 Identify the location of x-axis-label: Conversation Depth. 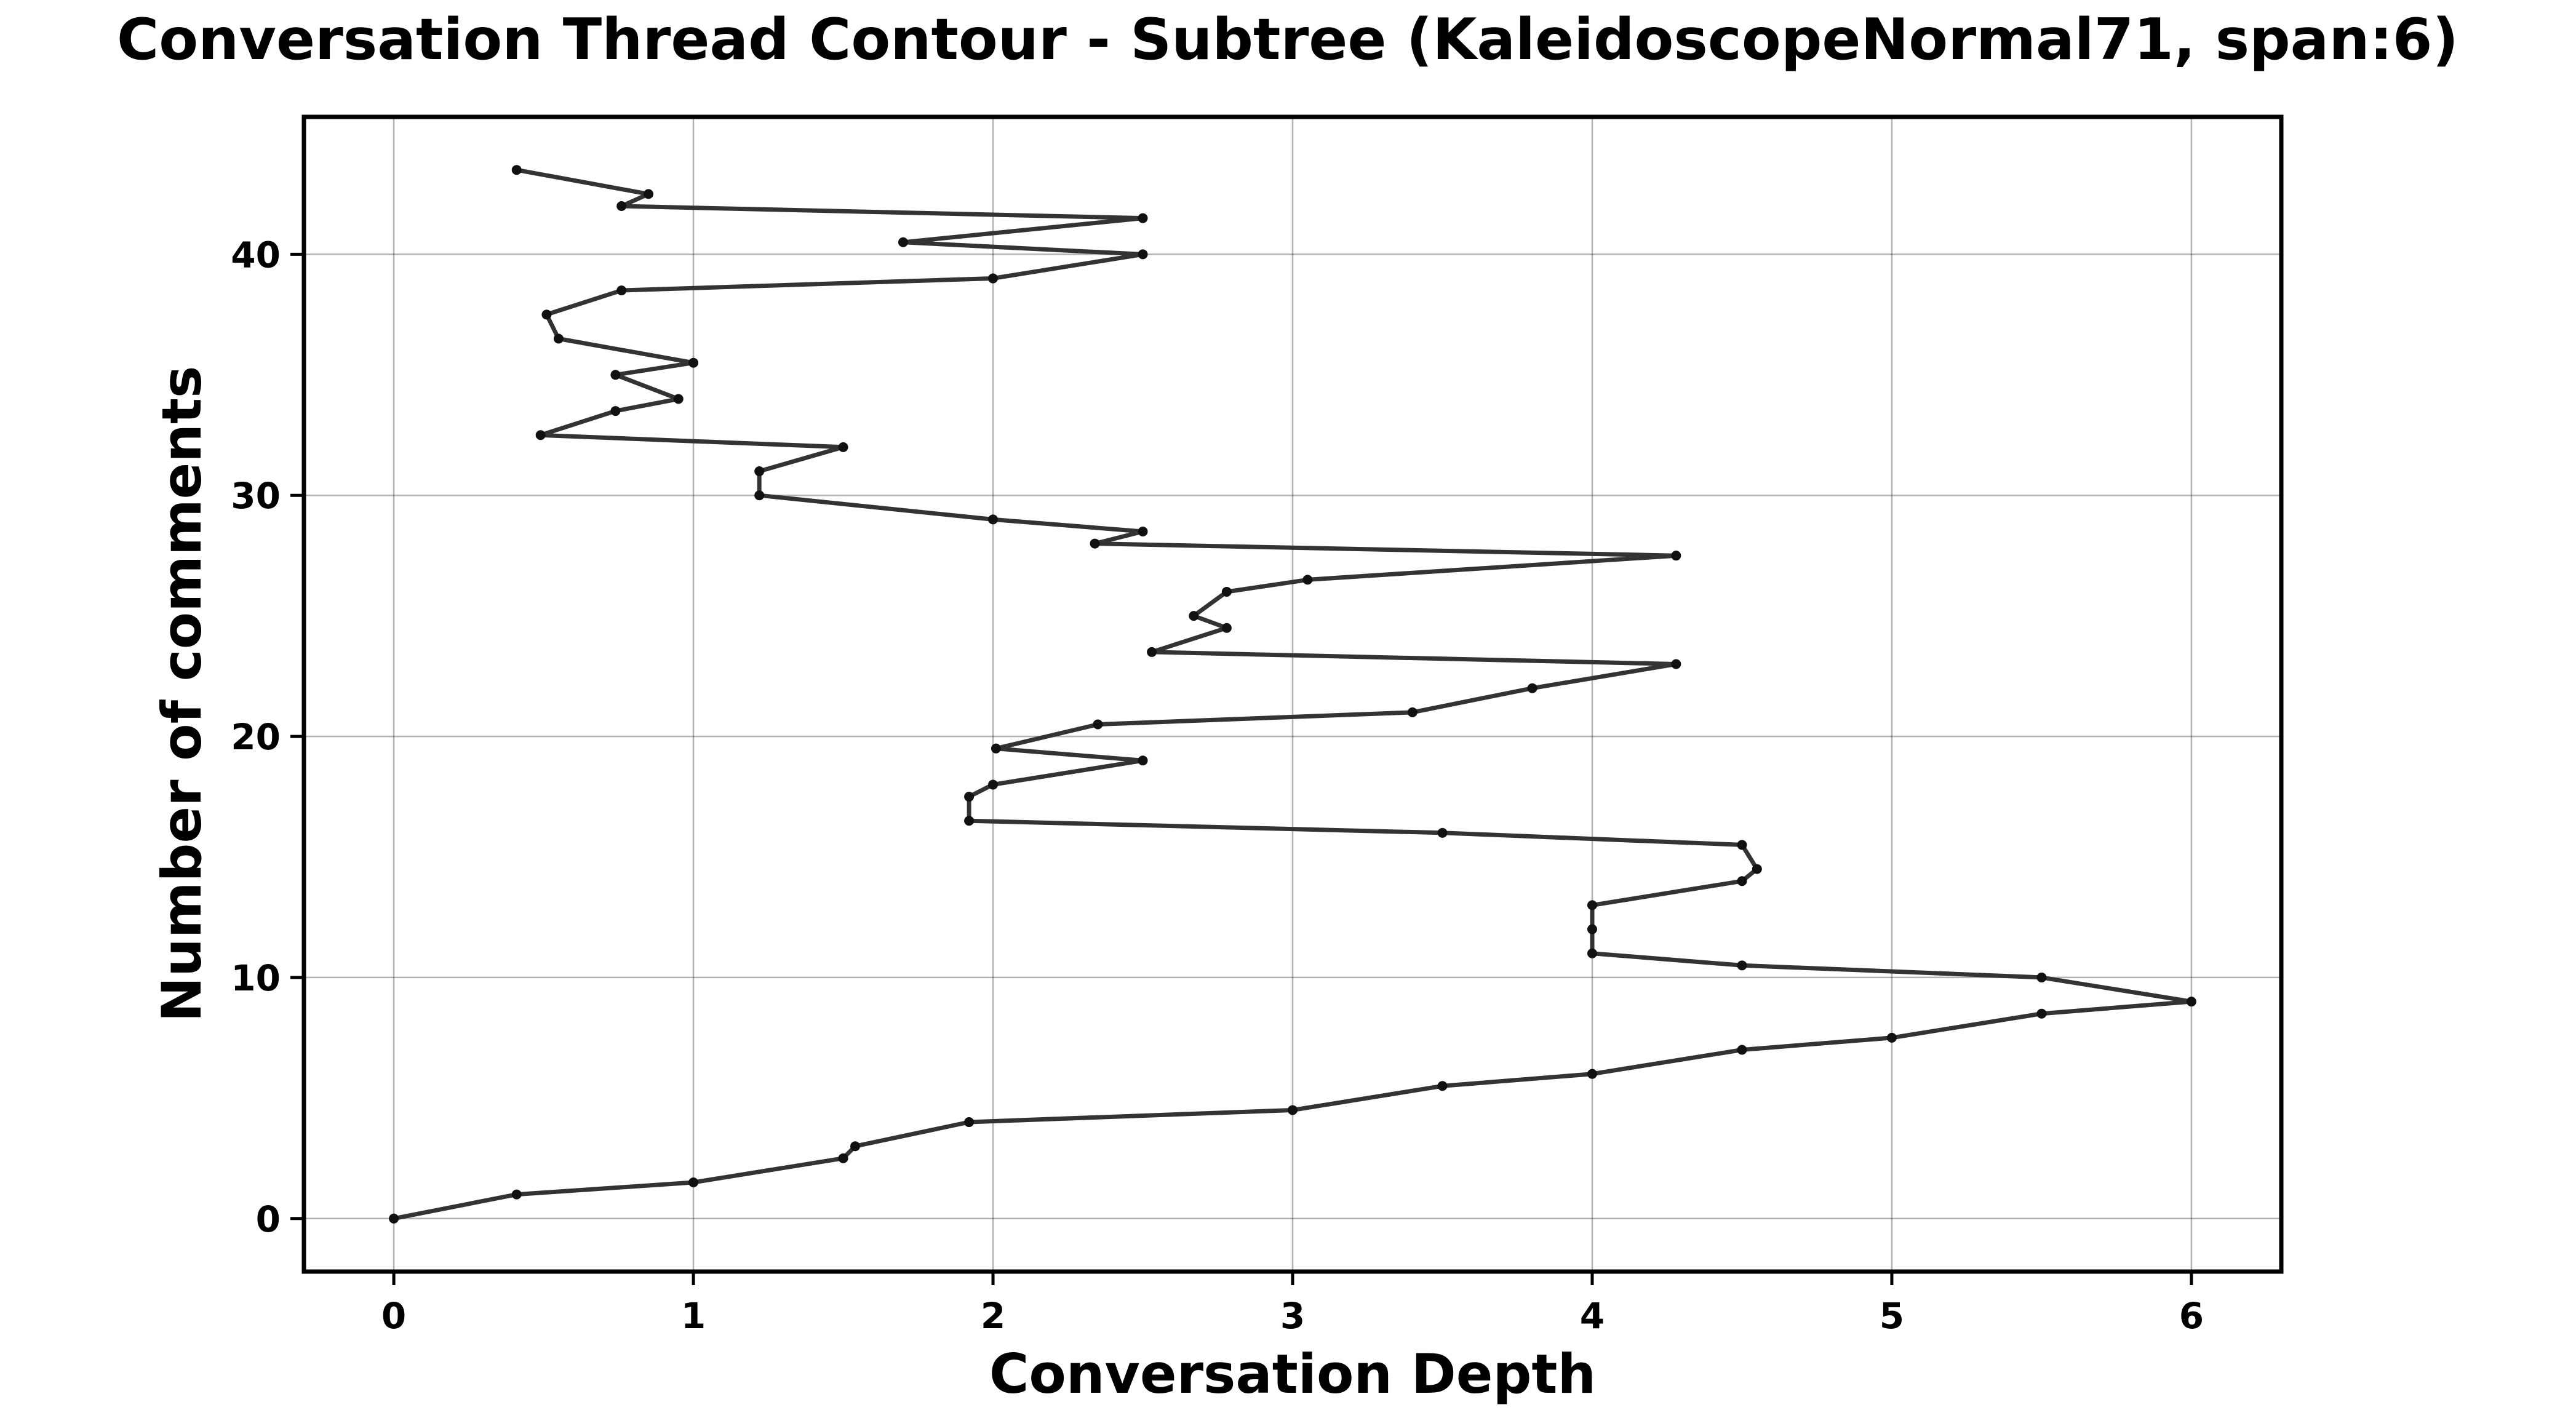
(1293, 1374).